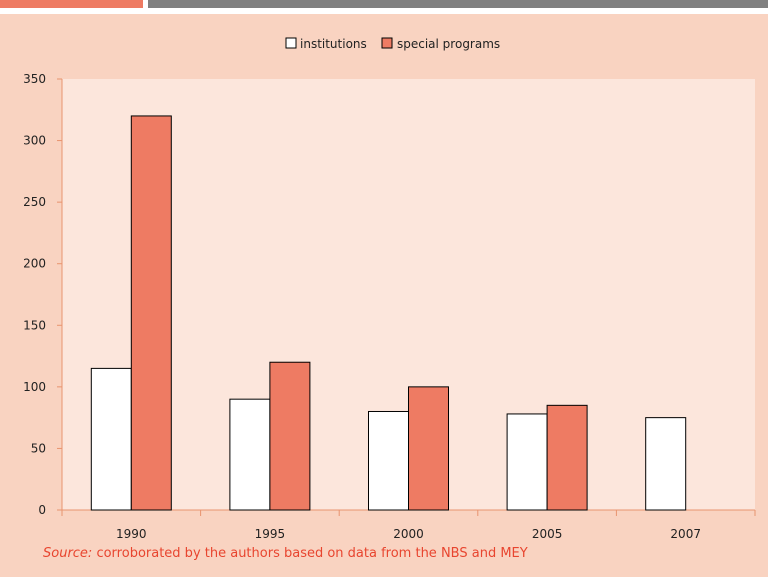  What do you see at coordinates (151, 313) in the screenshot?
I see `bar-special-programs-1990` at bounding box center [151, 313].